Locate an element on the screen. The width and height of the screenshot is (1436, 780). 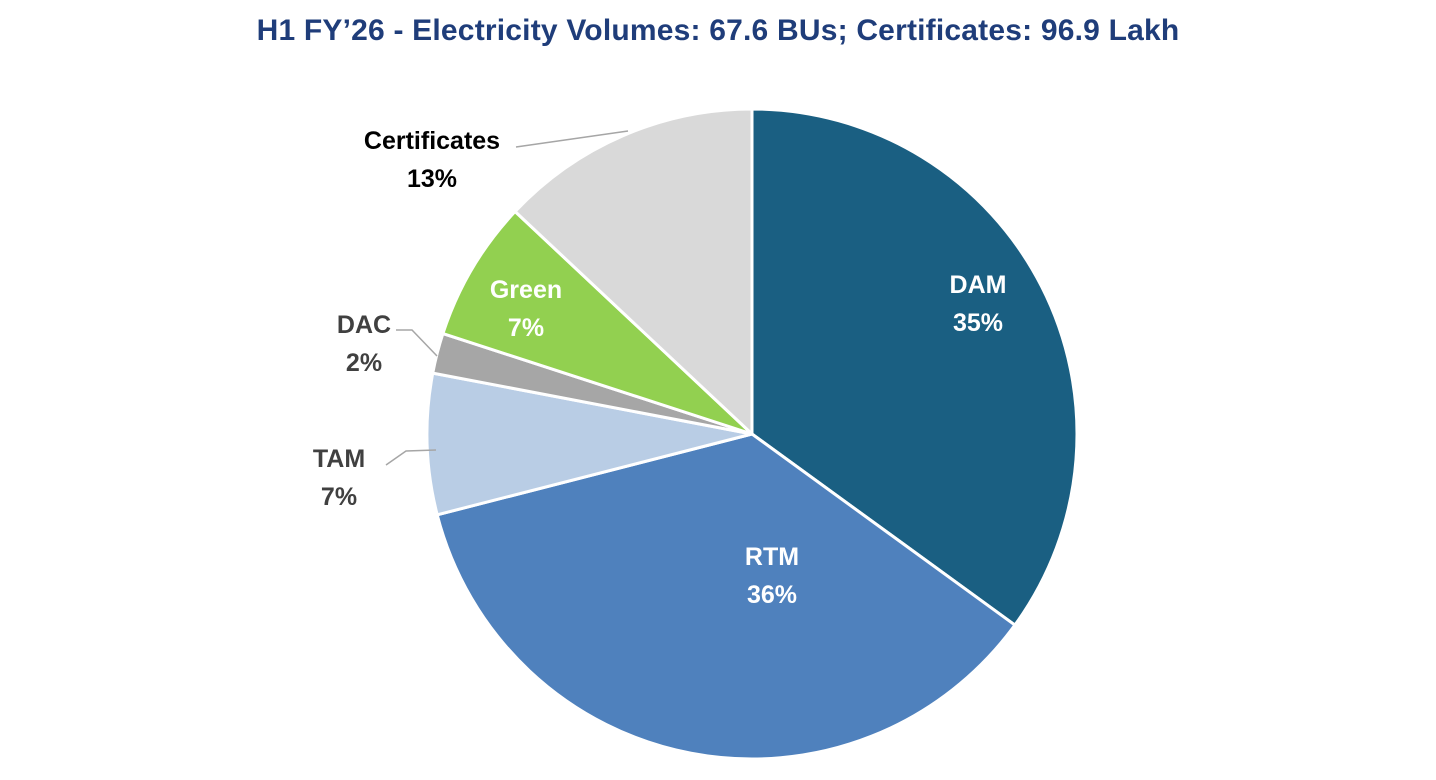
leader-line-tam is located at coordinates (411, 457).